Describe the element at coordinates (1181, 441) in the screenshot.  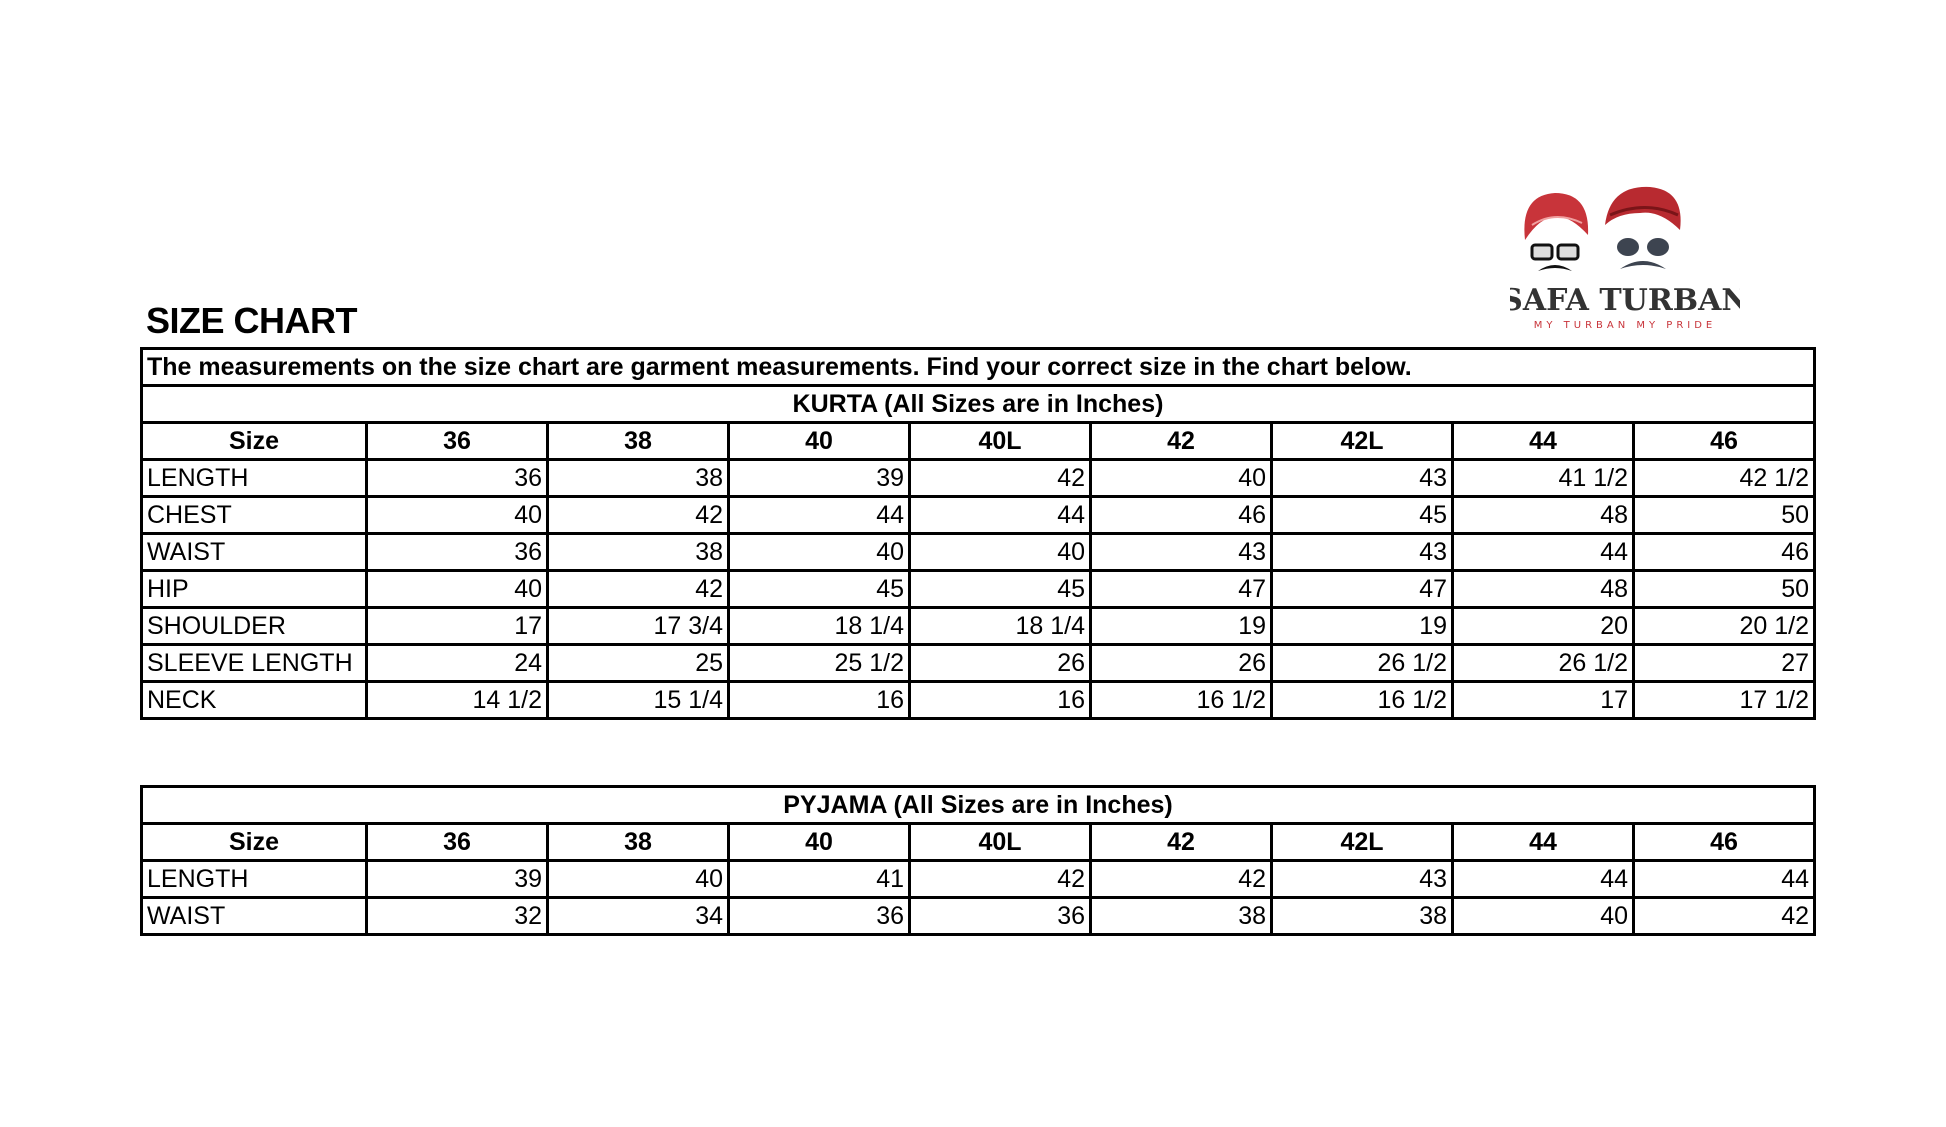
I see `column-header: 42` at that location.